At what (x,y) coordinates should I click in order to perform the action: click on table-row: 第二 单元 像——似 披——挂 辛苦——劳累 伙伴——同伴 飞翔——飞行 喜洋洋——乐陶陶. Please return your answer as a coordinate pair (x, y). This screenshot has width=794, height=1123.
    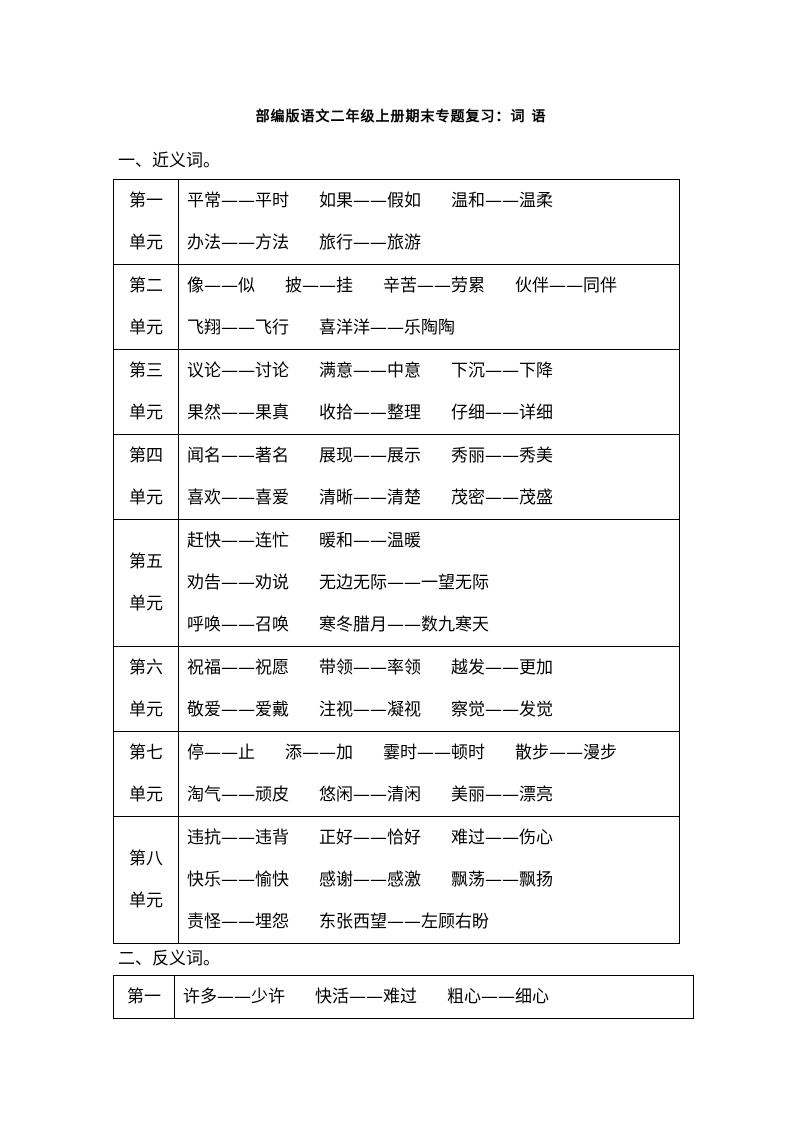
    Looking at the image, I should click on (396, 307).